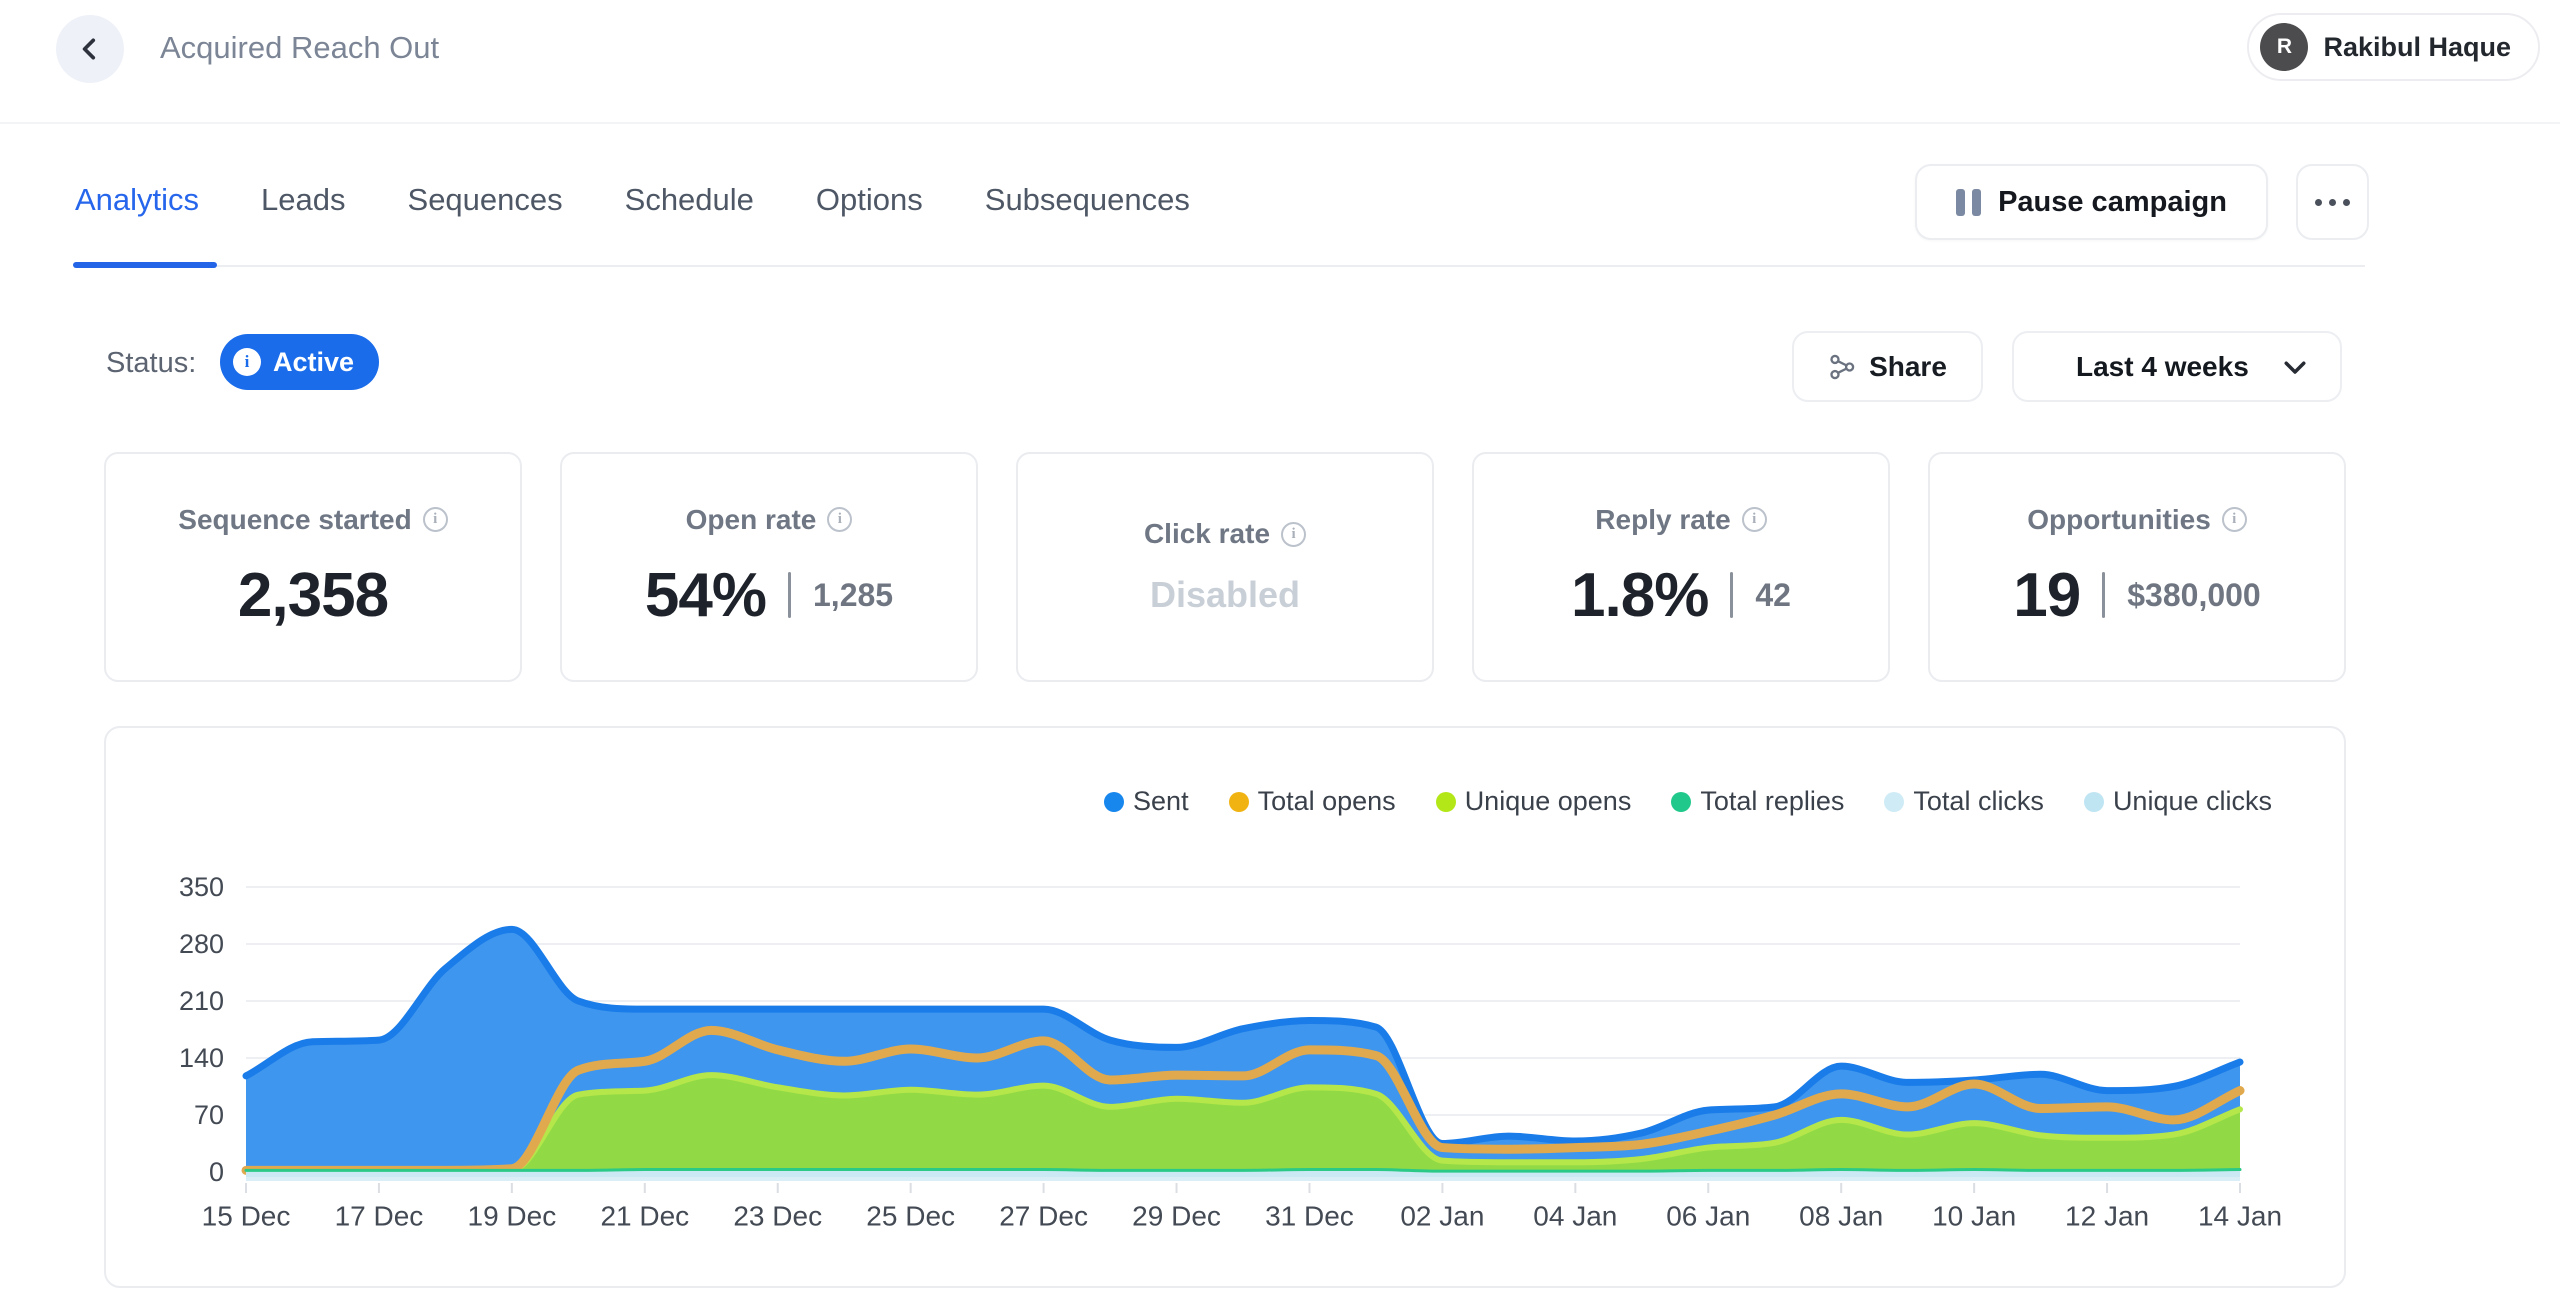  I want to click on stat-card-sequence-started: Sequence started i 2,358, so click(313, 567).